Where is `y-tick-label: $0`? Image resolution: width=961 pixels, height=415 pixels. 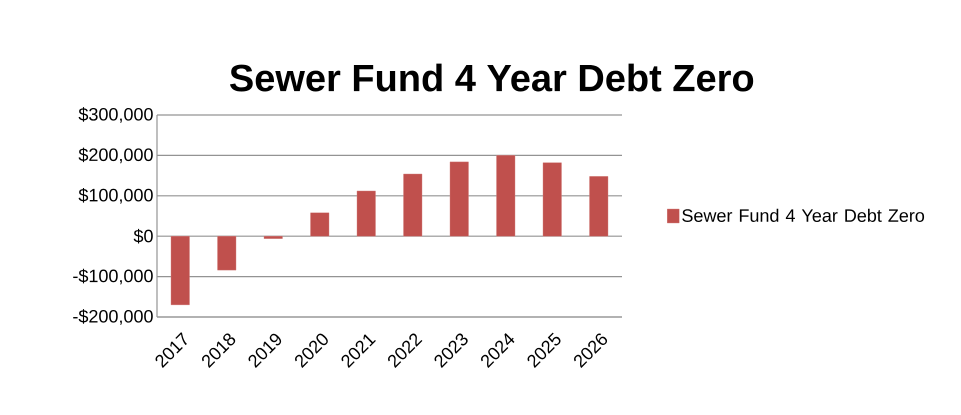 y-tick-label: $0 is located at coordinates (143, 236).